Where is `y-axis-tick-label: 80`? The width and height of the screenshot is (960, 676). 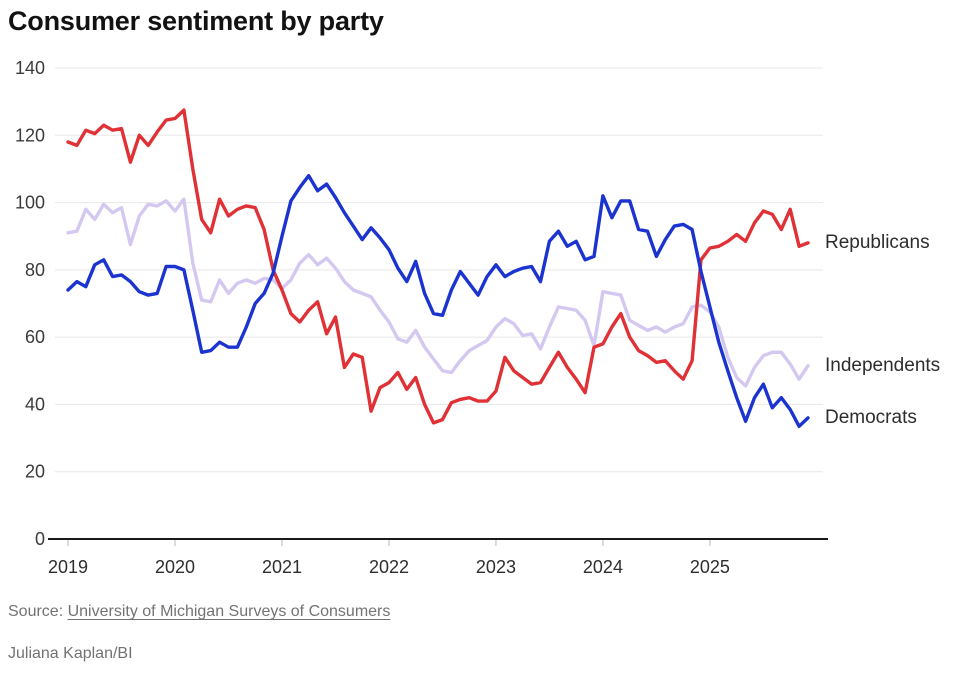
y-axis-tick-label: 80 is located at coordinates (35, 270).